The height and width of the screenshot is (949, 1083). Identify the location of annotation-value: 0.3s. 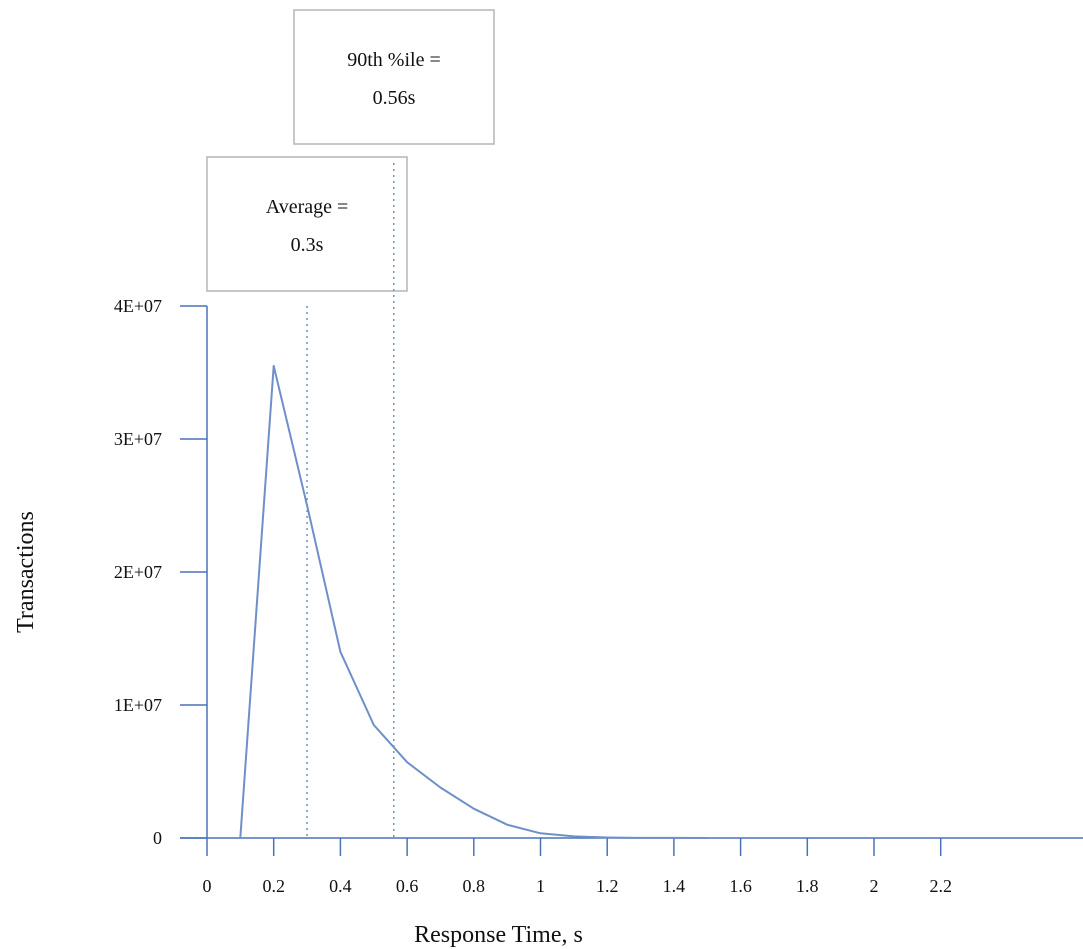
(307, 245).